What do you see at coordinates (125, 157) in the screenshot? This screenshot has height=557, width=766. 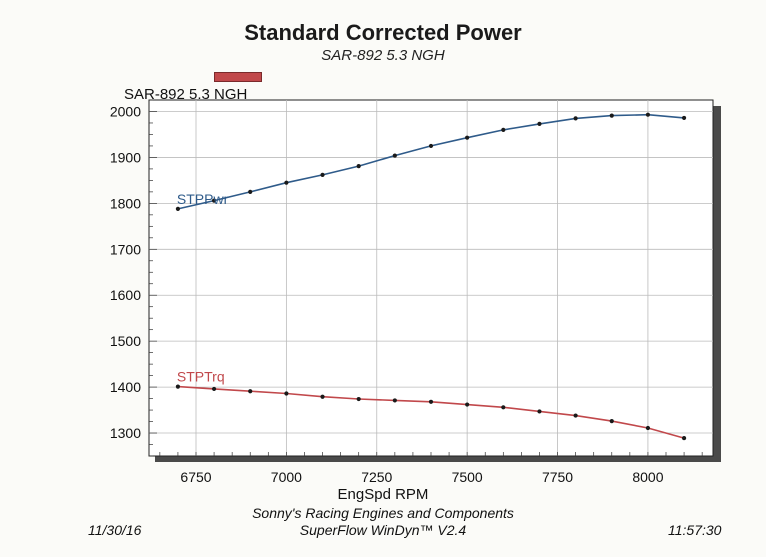 I see `y-tick-label: 1900` at bounding box center [125, 157].